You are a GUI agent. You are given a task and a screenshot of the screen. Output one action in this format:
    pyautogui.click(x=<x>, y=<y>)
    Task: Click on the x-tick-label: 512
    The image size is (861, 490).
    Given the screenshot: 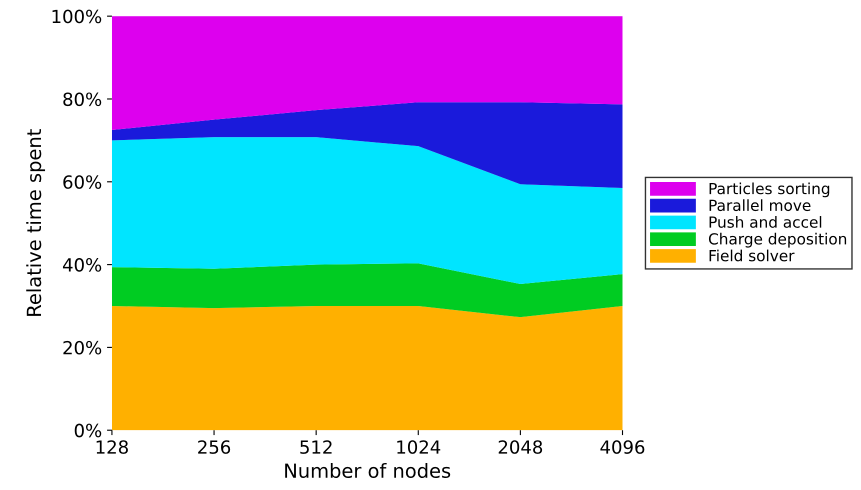 What is the action you would take?
    pyautogui.click(x=316, y=447)
    